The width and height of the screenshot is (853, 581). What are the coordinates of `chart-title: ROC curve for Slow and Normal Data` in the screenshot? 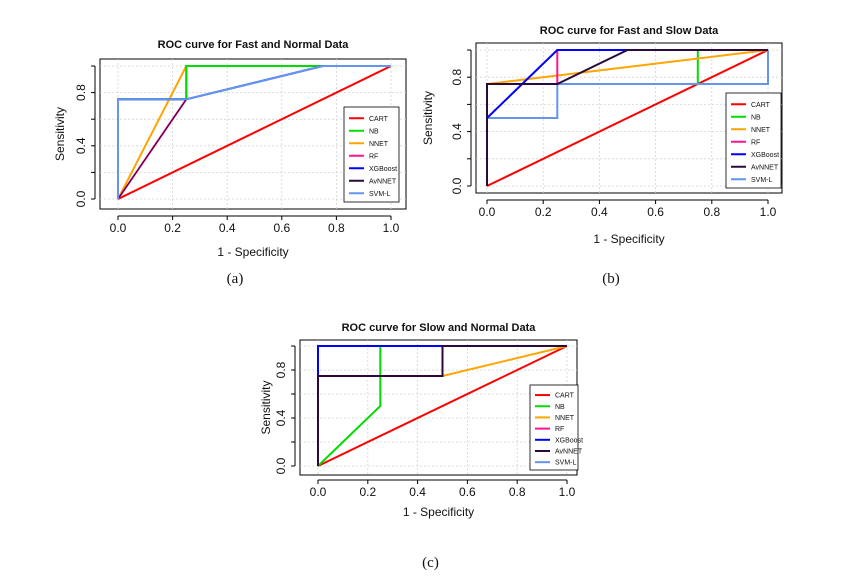 It's located at (439, 328).